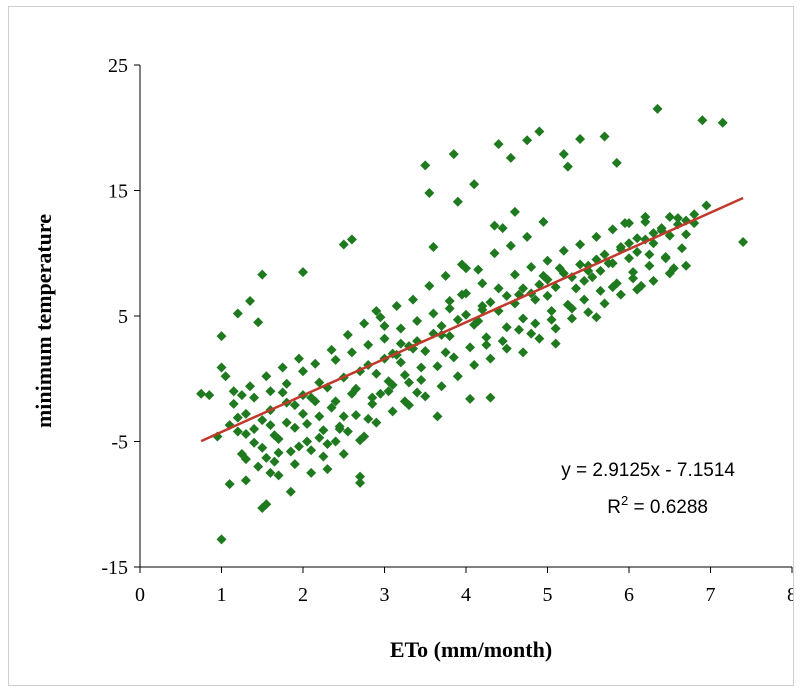 The width and height of the screenshot is (803, 693). I want to click on x-axis-ticks: 0 1 2 3 4 5 6 7 8, so click(464, 586).